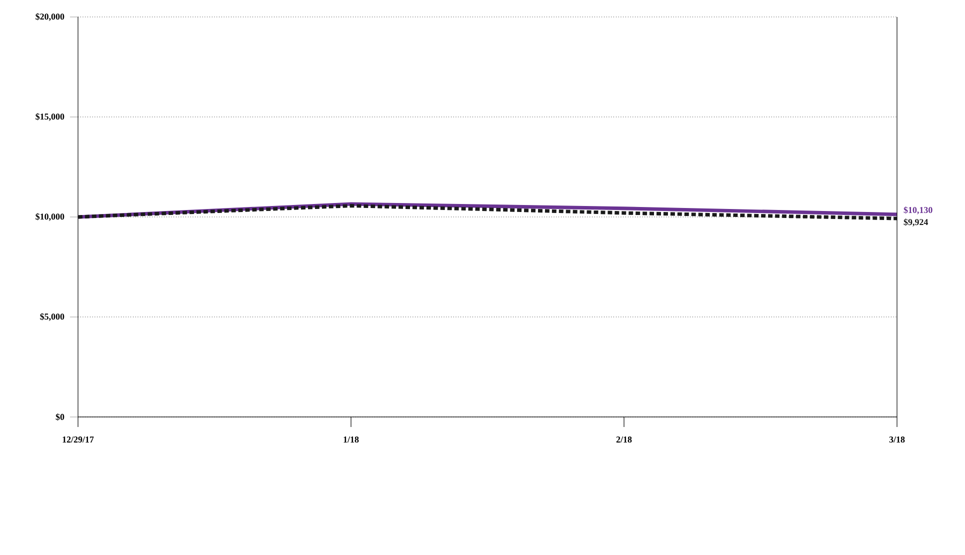 The height and width of the screenshot is (555, 965). Describe the element at coordinates (52, 317) in the screenshot. I see `y-tick-label: $5,000` at that location.